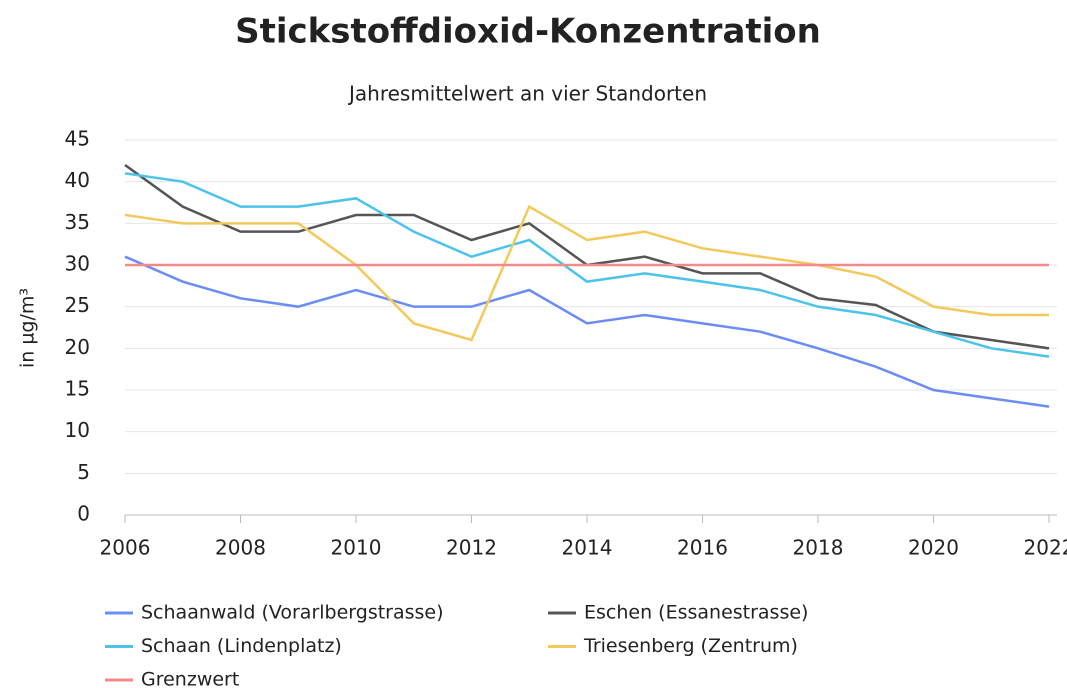 This screenshot has width=1067, height=688. I want to click on legend-label: Schaanwald (Vorarlbergstrasse), so click(292, 613).